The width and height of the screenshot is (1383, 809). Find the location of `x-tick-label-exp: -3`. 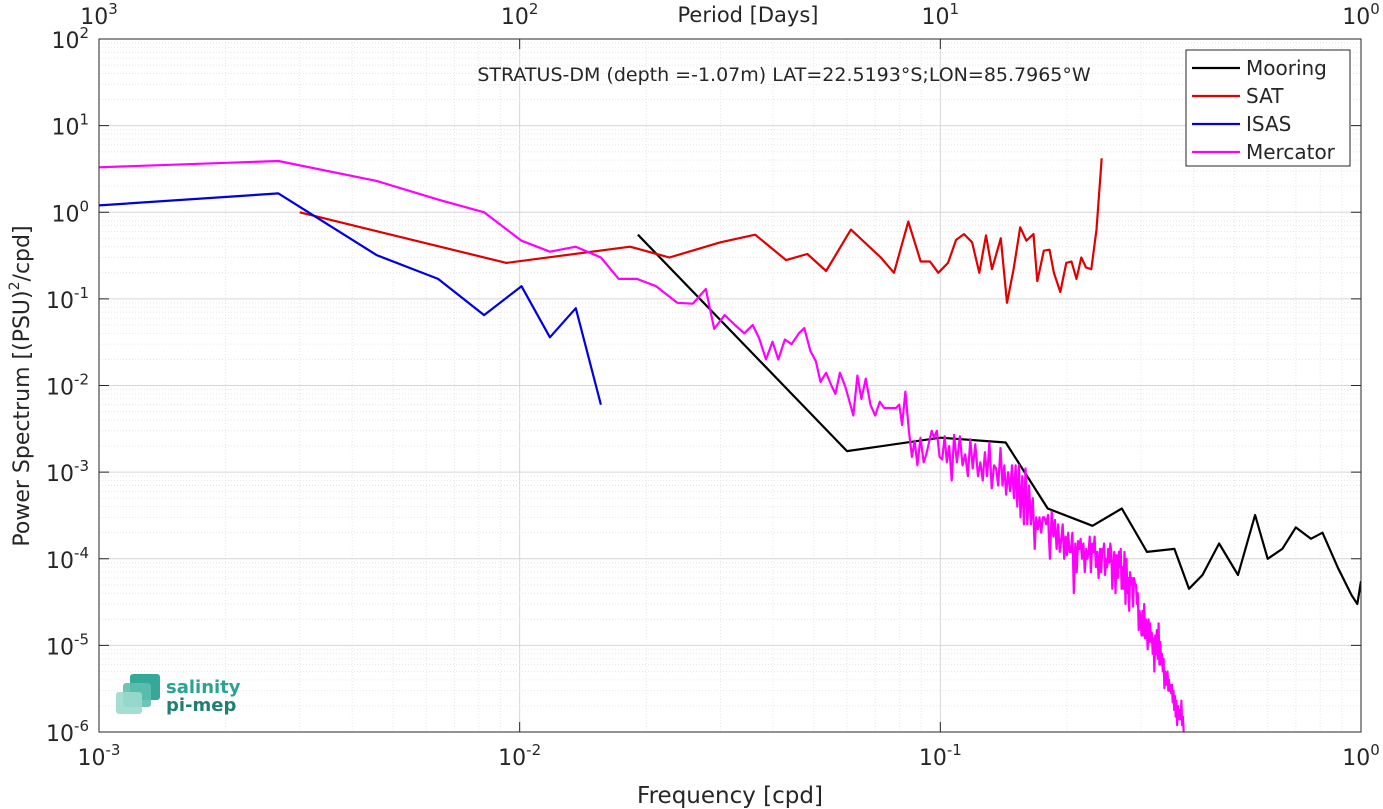

x-tick-label-exp: -3 is located at coordinates (113, 750).